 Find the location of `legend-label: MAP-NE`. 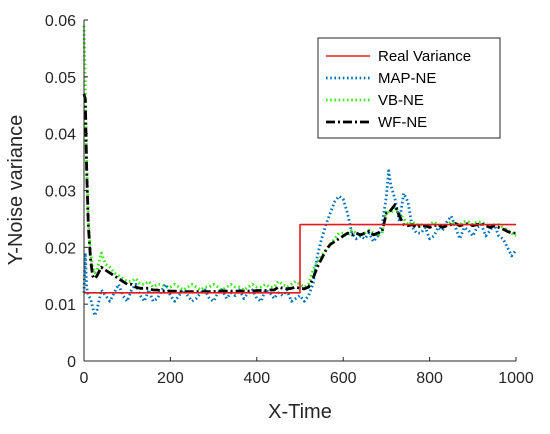

legend-label: MAP-NE is located at coordinates (407, 78).